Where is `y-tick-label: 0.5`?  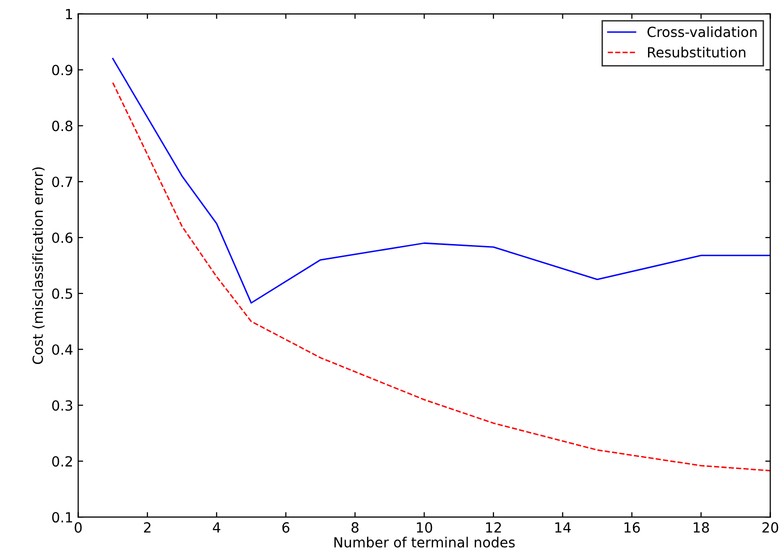
y-tick-label: 0.5 is located at coordinates (62, 293).